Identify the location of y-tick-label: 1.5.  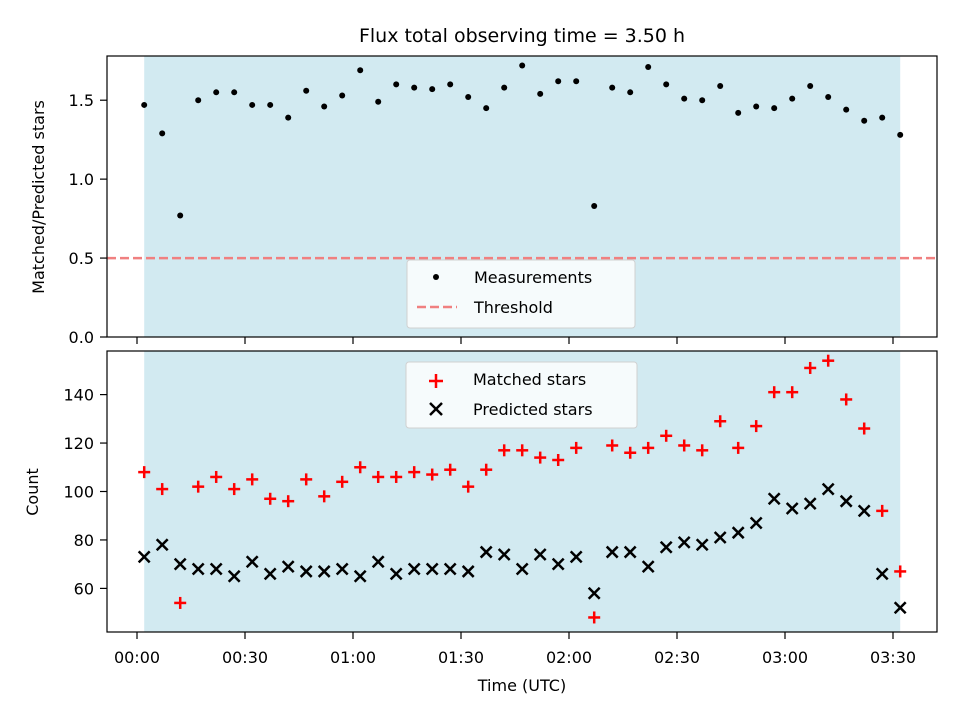
(81, 100).